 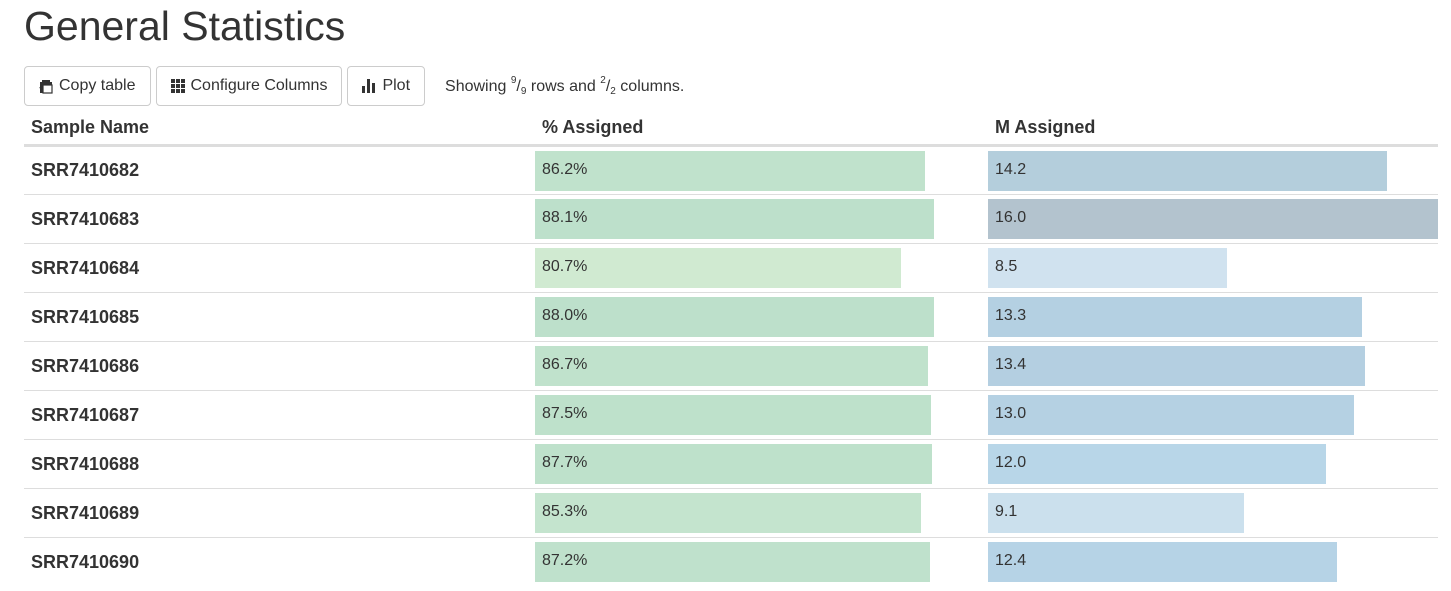 I want to click on cols-total: 2, so click(x=613, y=91).